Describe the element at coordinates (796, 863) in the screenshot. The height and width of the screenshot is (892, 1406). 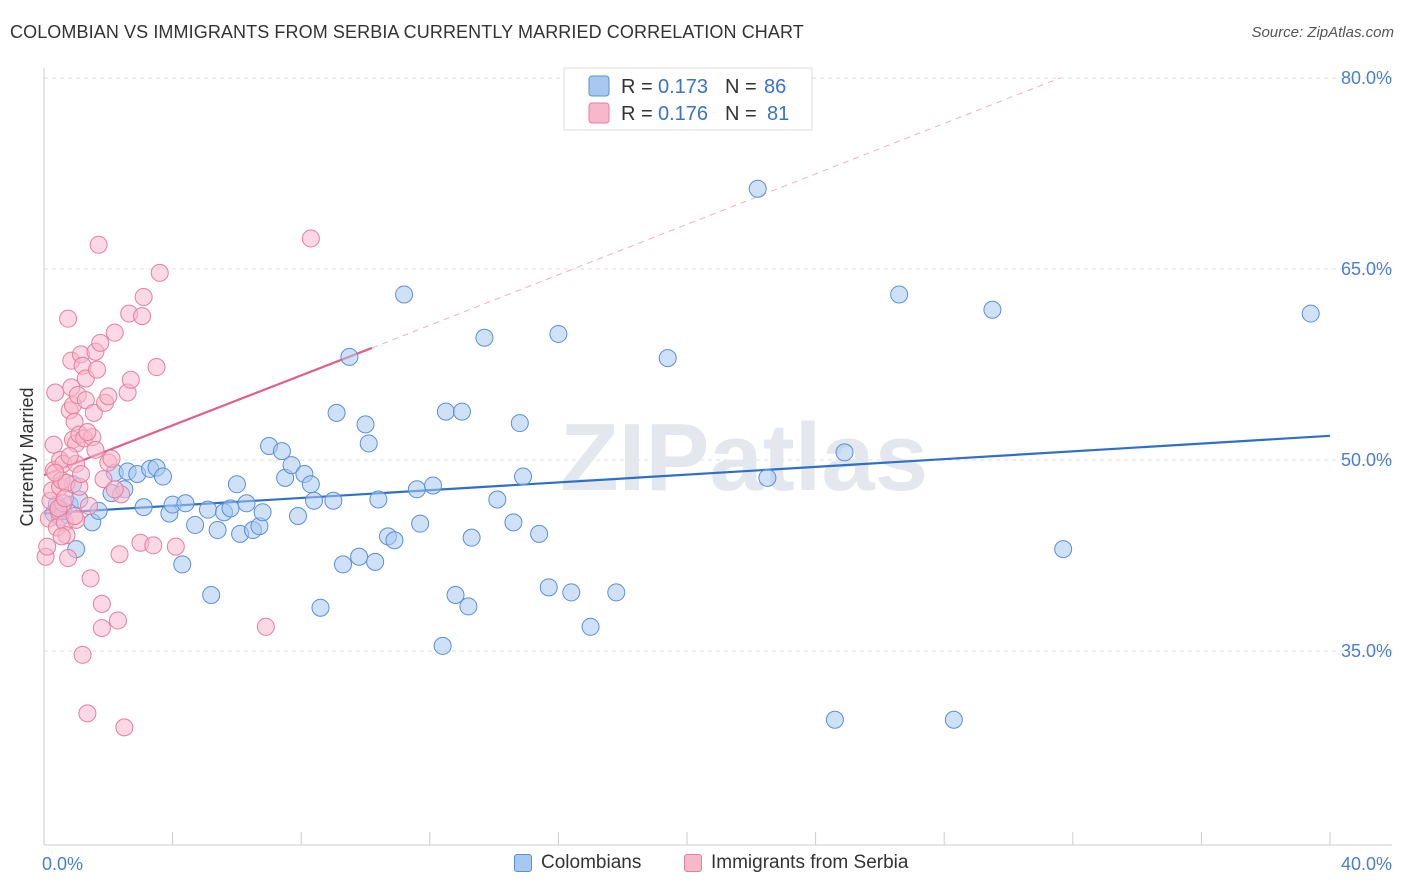
I see `legend-item-serbia: Immigrants from Serbia` at that location.